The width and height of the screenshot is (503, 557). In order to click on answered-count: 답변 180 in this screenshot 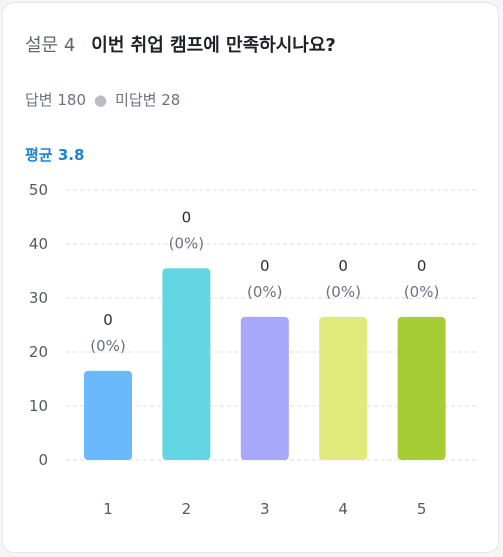, I will do `click(55, 100)`.